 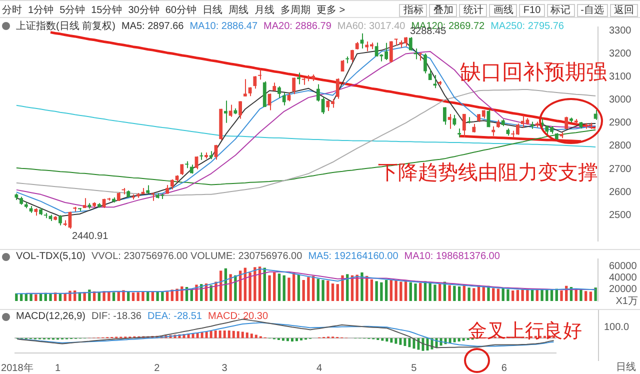 I want to click on chart-subtitle: VVOL: 230756976.00 VOLUME: 230756976.00, so click(x=196, y=256).